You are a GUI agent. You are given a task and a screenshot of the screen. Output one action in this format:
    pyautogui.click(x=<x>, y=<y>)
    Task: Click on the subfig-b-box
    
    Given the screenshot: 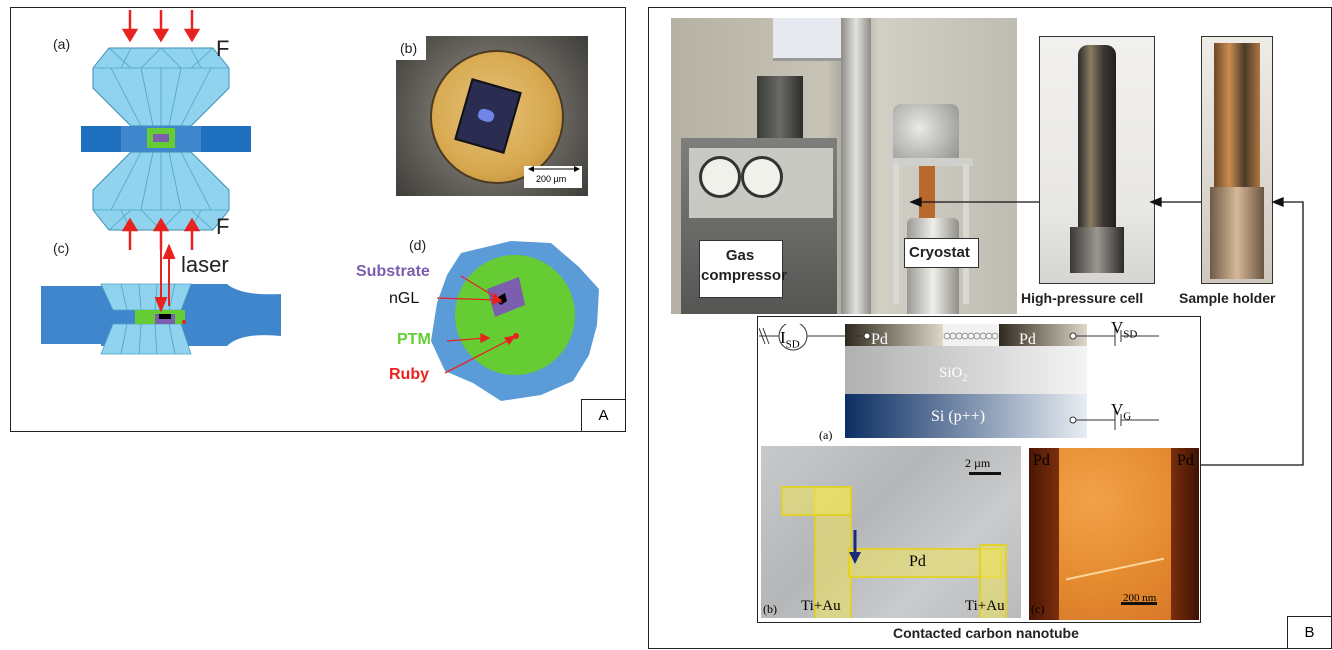 What is the action you would take?
    pyautogui.click(x=411, y=48)
    